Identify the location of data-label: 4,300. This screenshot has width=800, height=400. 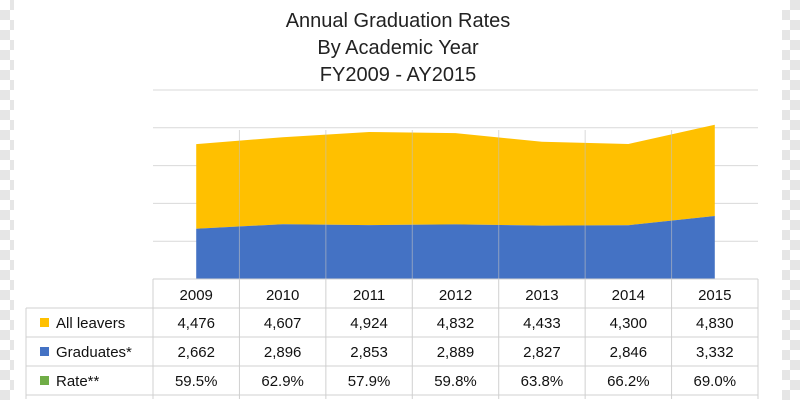
(629, 323).